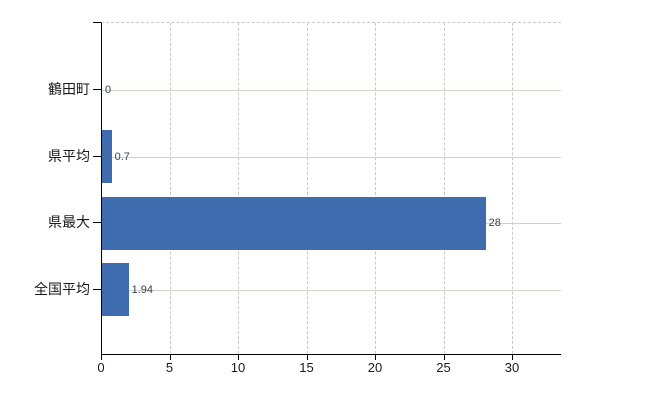 The width and height of the screenshot is (650, 400). What do you see at coordinates (69, 89) in the screenshot?
I see `category-label: 鶴田町` at bounding box center [69, 89].